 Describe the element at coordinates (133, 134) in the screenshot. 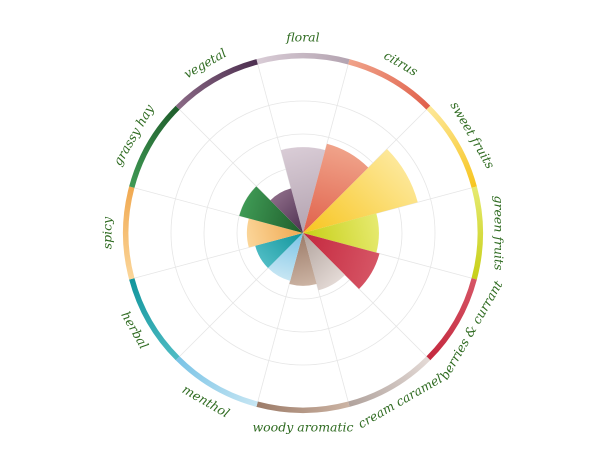

I see `label-grassy-hay: grassy hay` at that location.